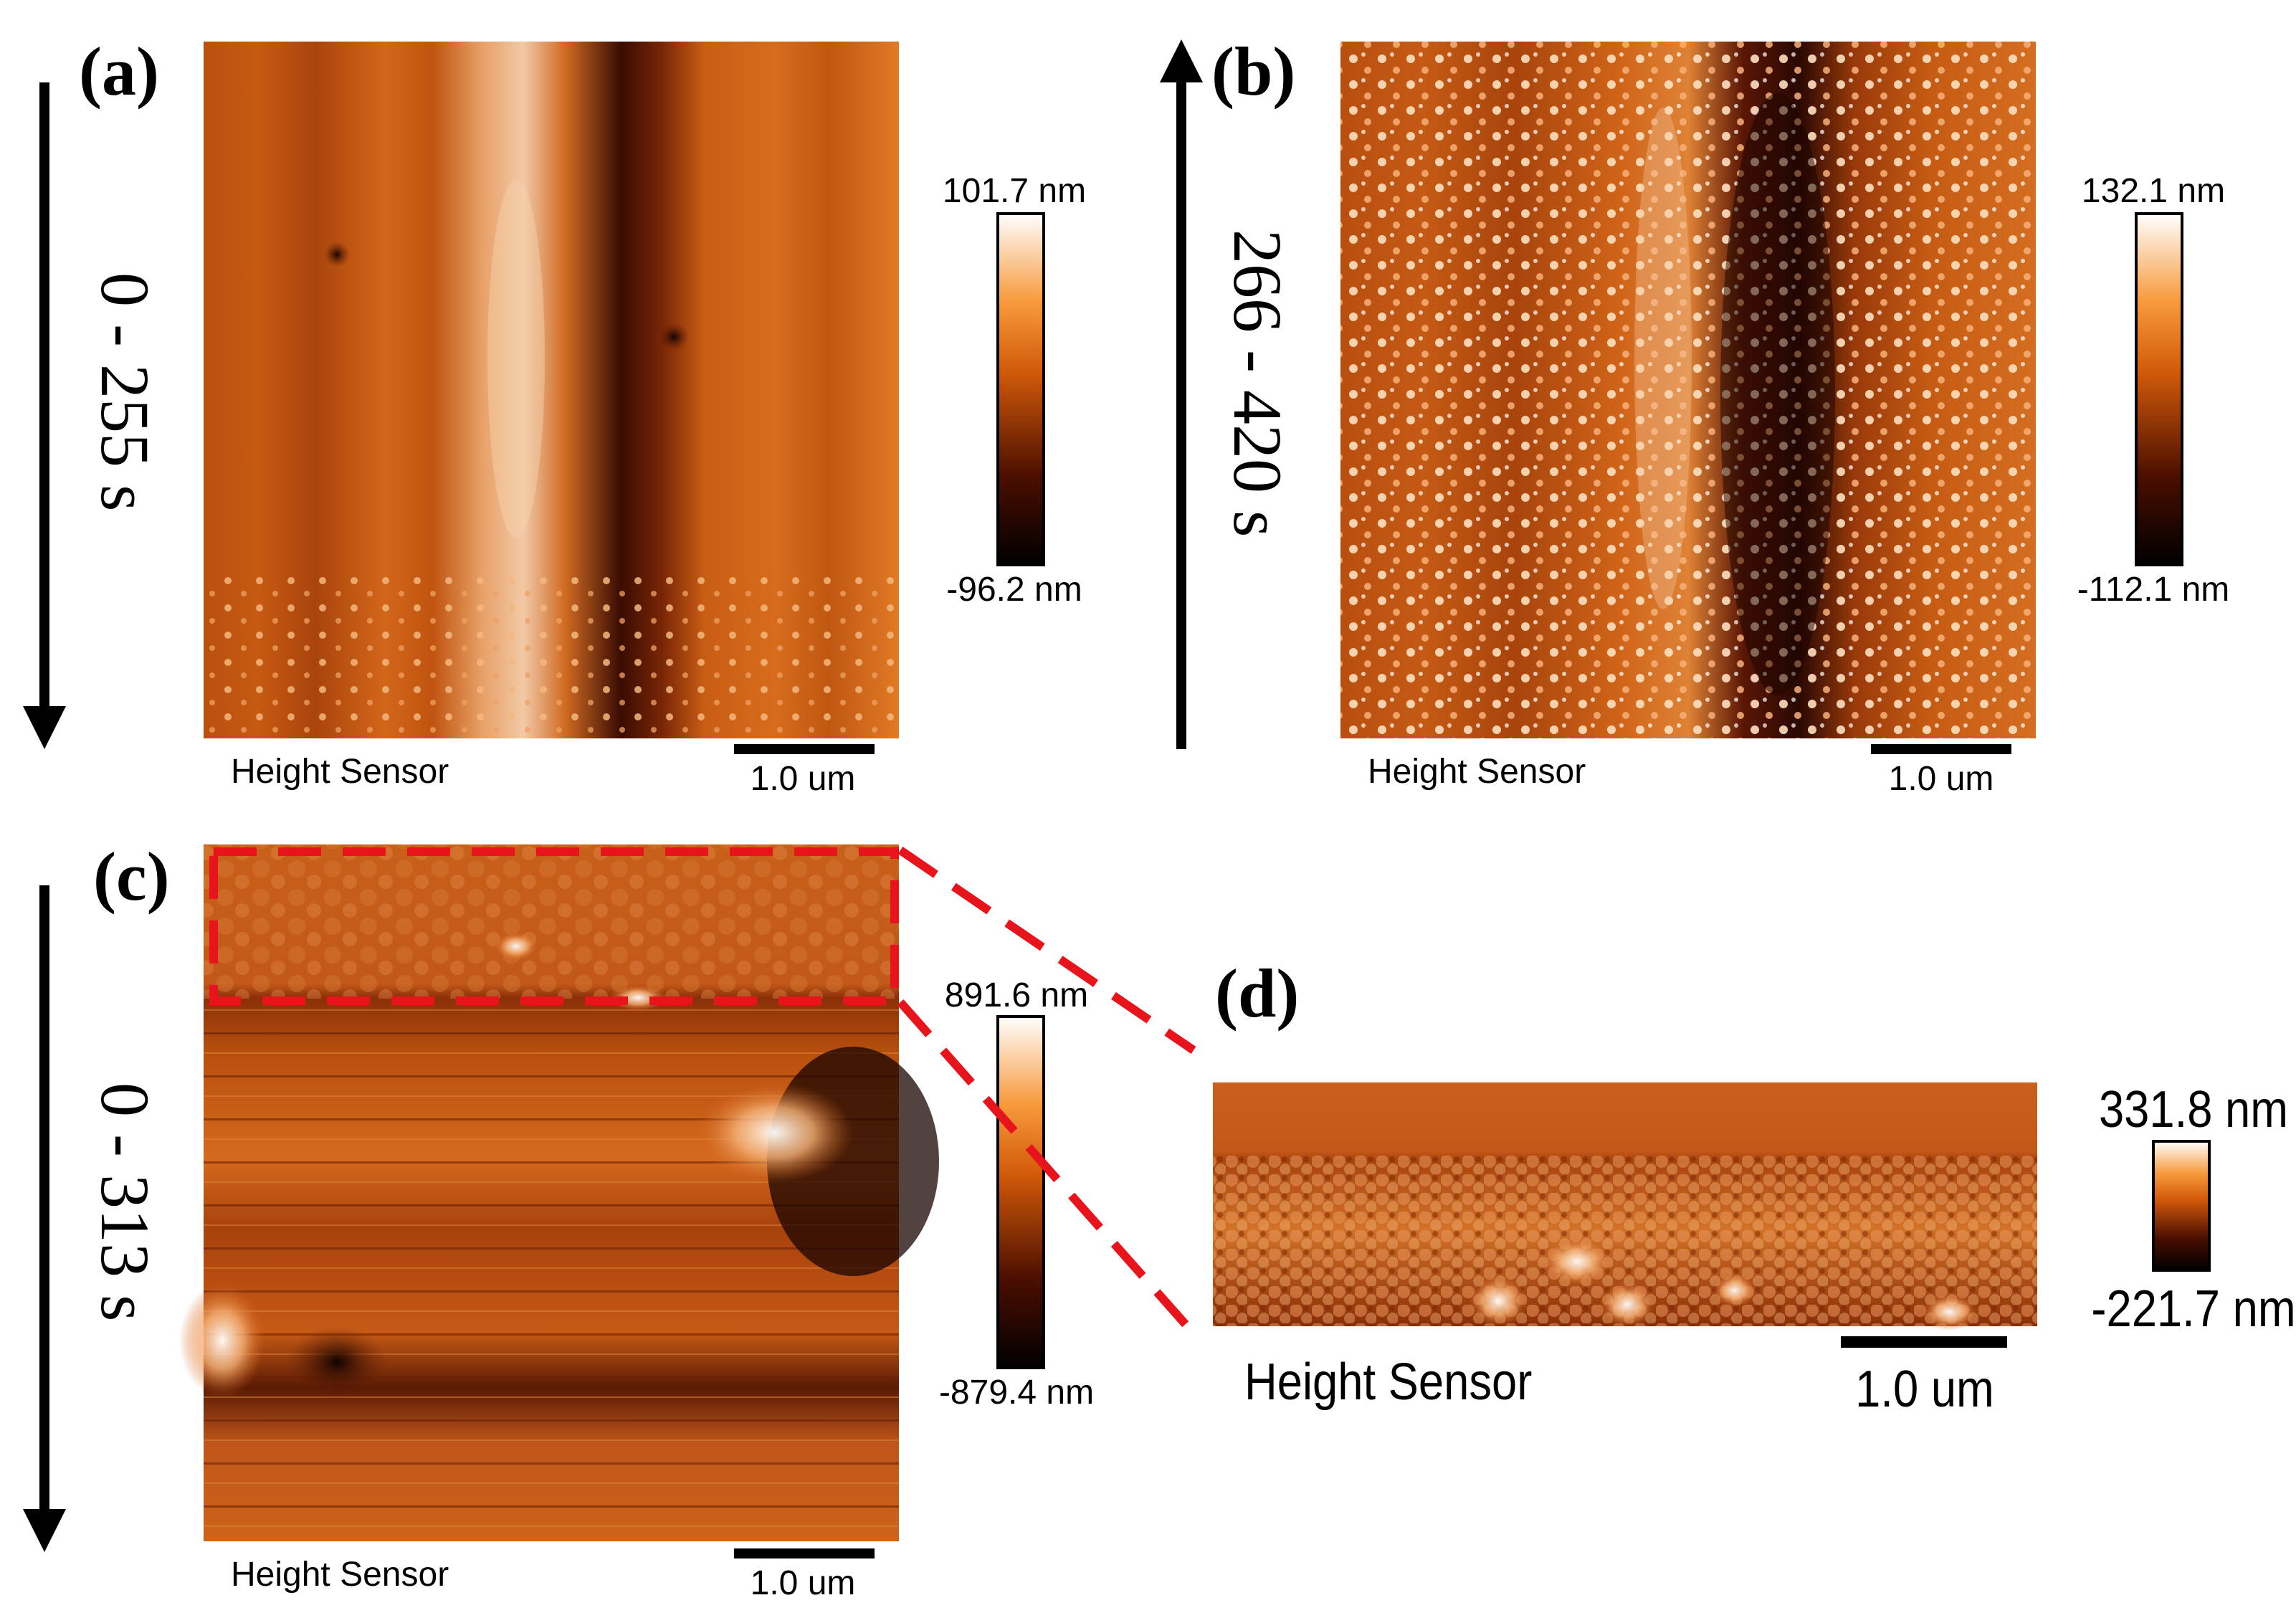 The height and width of the screenshot is (1618, 2296). Describe the element at coordinates (1941, 749) in the screenshot. I see `panel-b-scale-bar` at that location.